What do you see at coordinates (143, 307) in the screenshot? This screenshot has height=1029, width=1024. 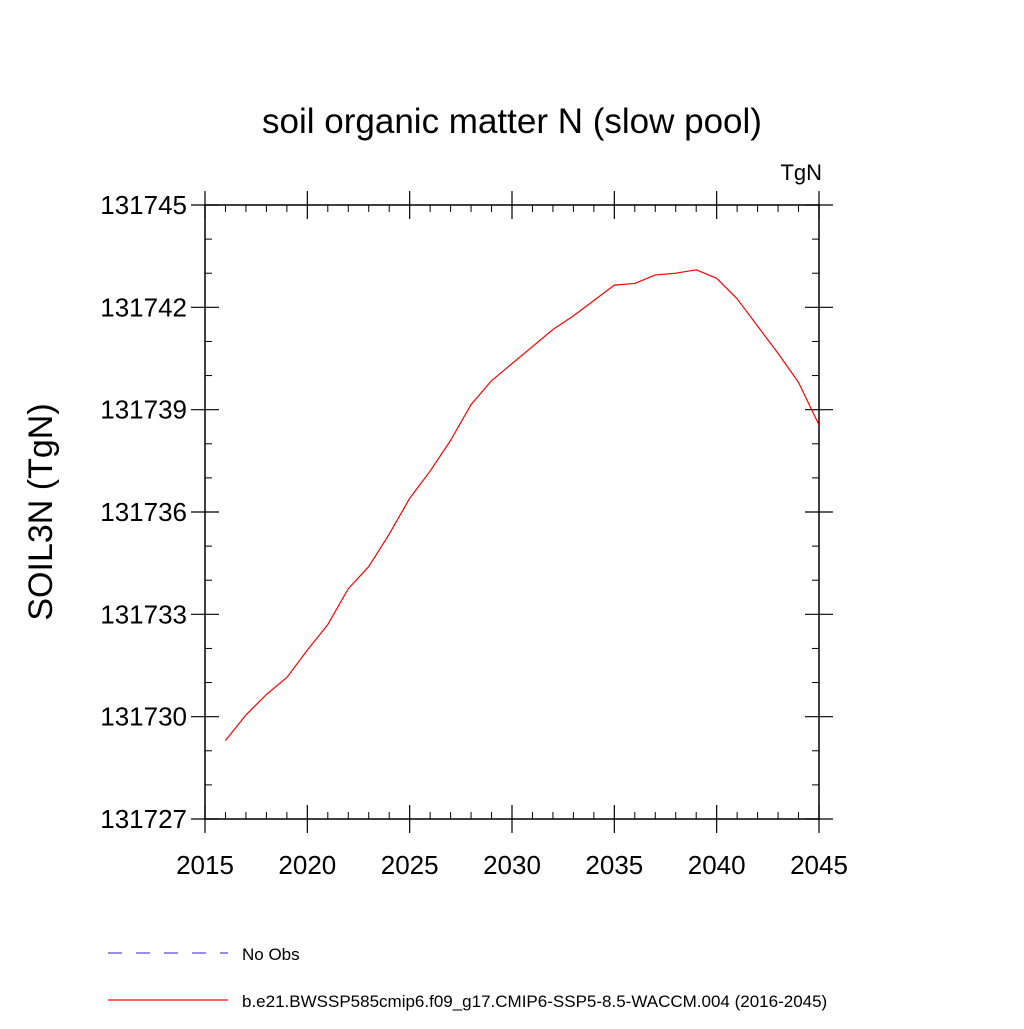 I see `y-tick-label: 131742` at bounding box center [143, 307].